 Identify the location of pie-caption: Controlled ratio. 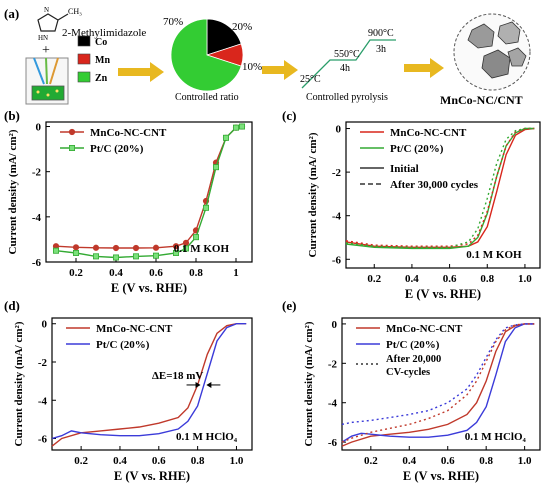
(207, 97).